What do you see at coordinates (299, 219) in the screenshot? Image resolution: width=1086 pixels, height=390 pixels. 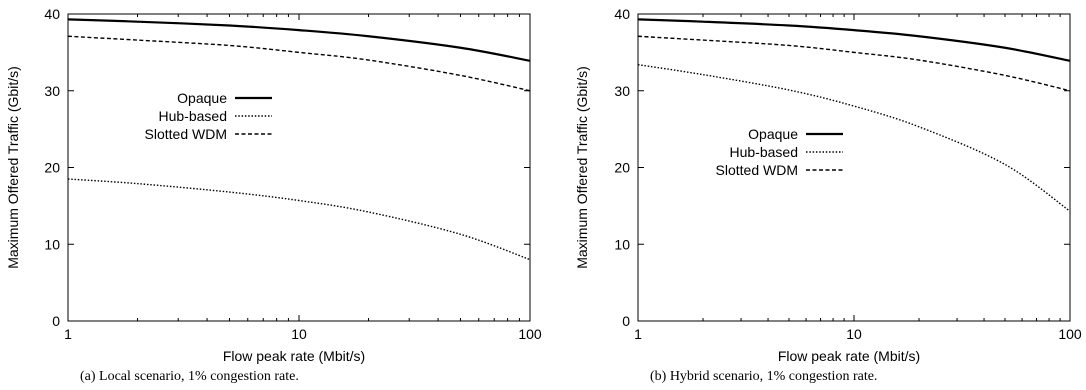 I see `series-line-hub-based` at bounding box center [299, 219].